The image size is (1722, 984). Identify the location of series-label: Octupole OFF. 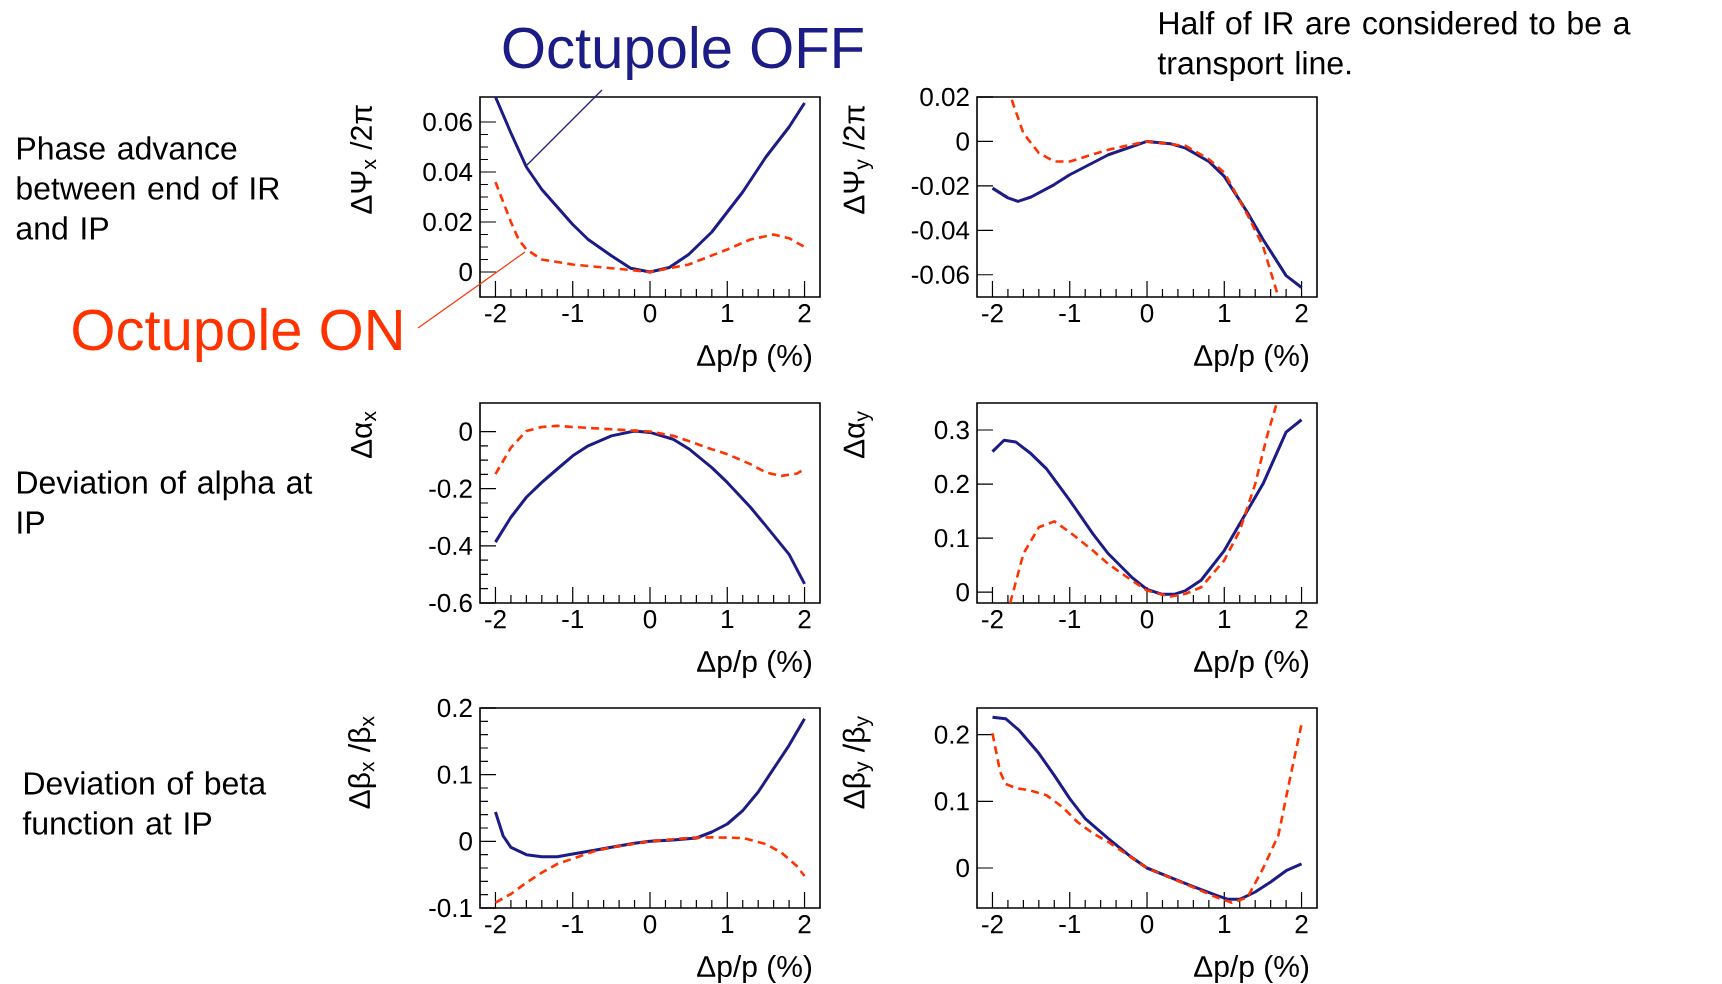
(683, 53).